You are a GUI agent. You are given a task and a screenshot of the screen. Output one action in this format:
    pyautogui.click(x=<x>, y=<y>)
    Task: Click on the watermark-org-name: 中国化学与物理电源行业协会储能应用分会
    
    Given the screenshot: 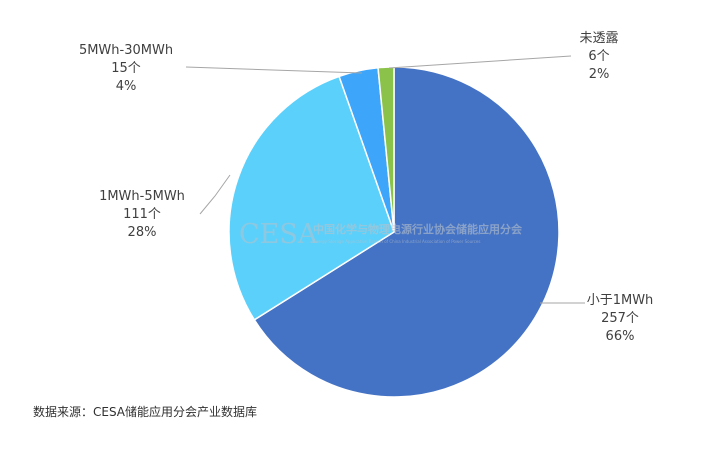 What is the action you would take?
    pyautogui.click(x=418, y=229)
    